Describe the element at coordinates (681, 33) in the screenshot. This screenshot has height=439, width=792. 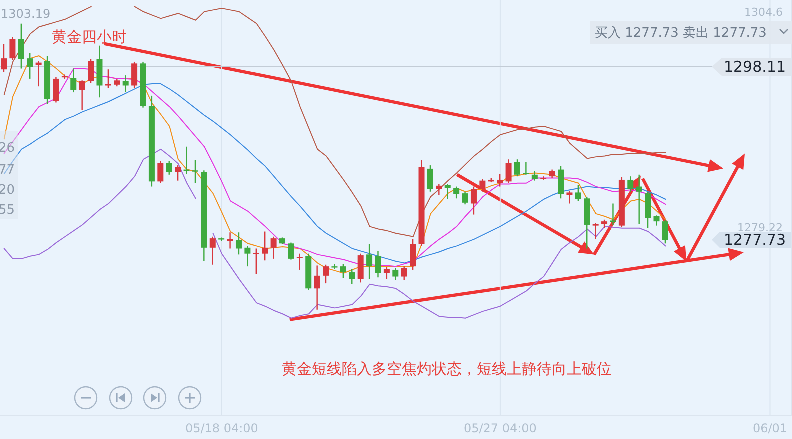
I see `annotation: 买入 1277.73 卖出 1277.73` at that location.